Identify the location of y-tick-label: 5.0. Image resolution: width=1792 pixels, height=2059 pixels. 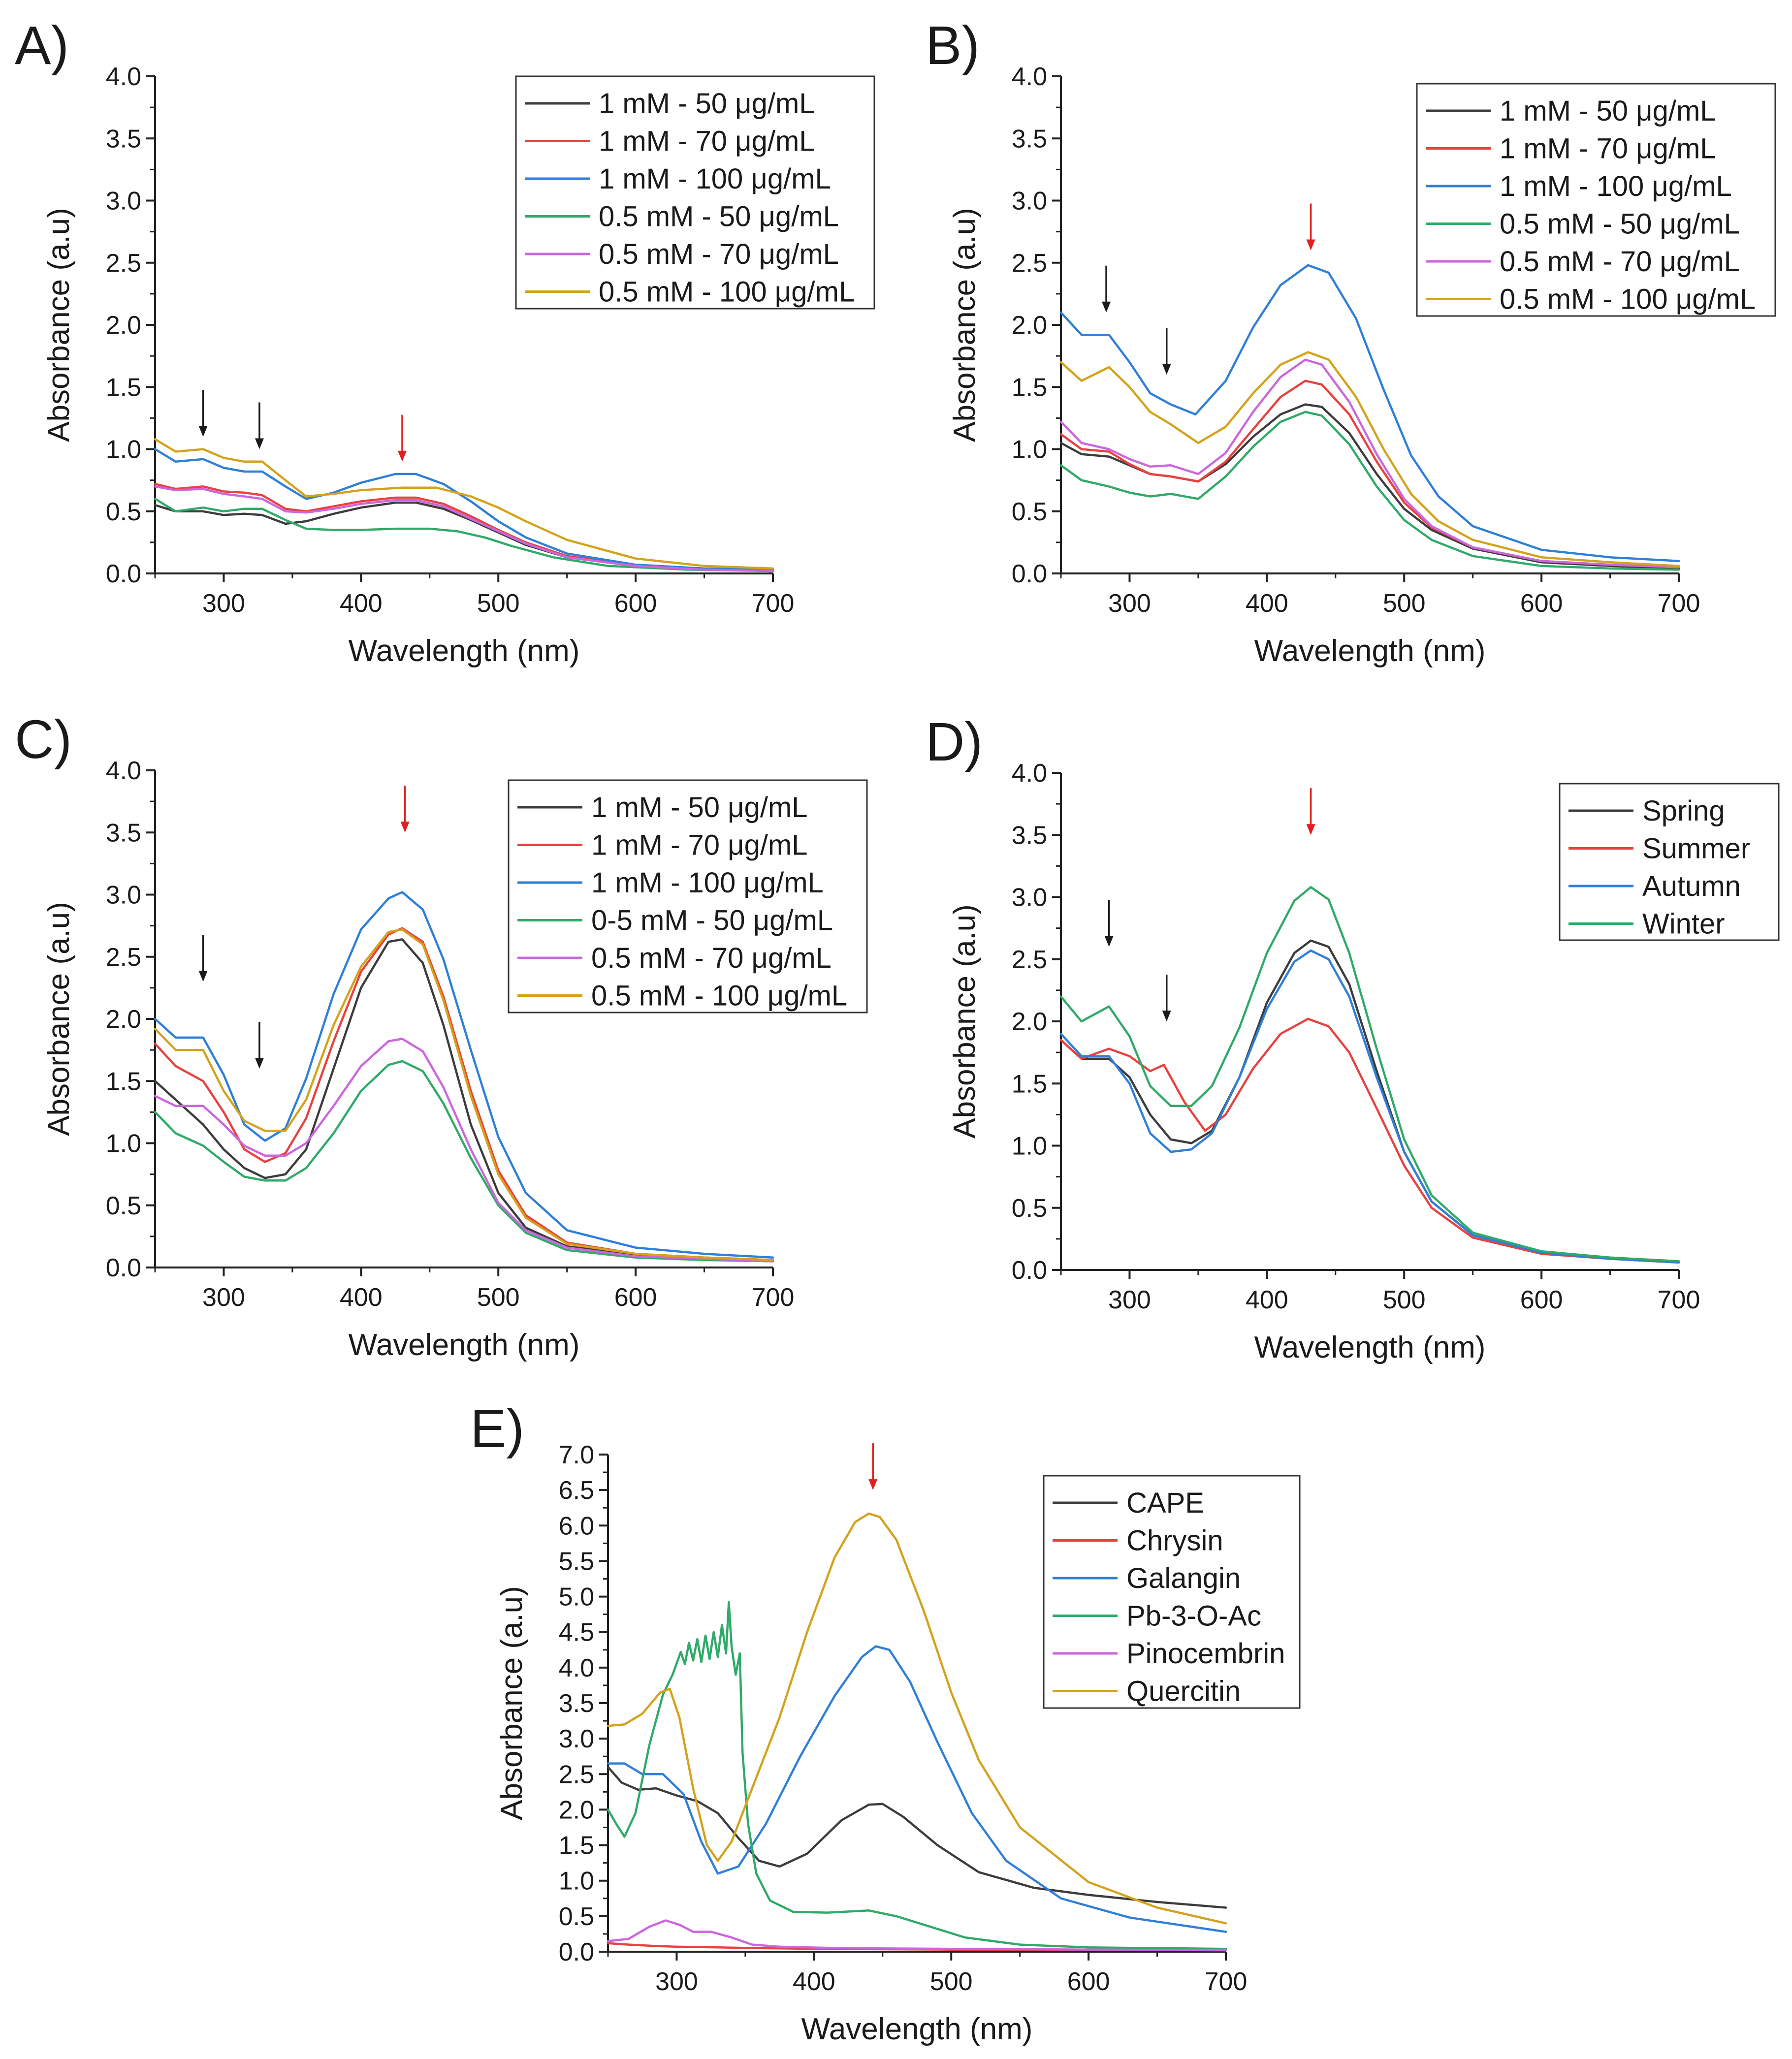
(576, 1597).